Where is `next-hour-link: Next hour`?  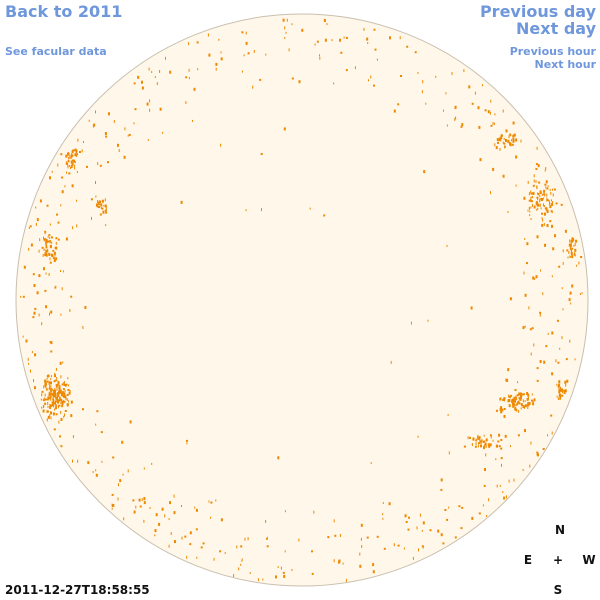 next-hour-link: Next hour is located at coordinates (565, 64).